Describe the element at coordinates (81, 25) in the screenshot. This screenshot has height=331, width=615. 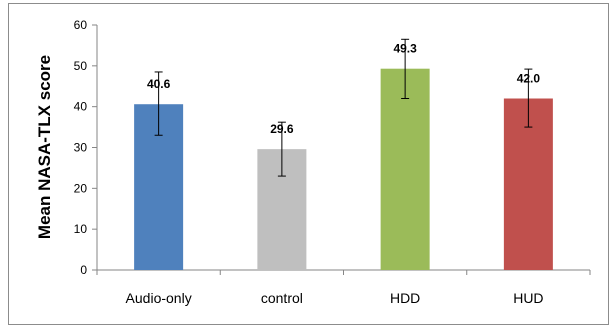
I see `y-tick-label: 60` at that location.